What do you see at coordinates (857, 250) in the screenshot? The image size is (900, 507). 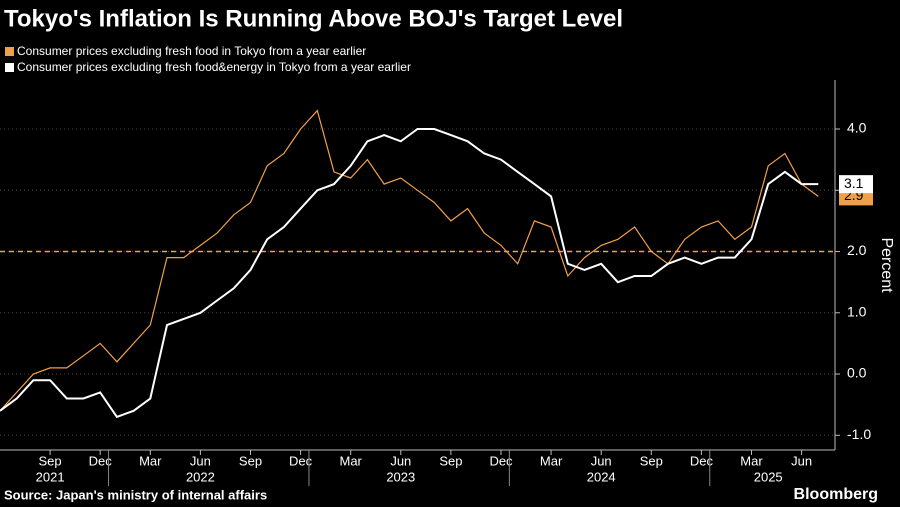 I see `y-tick-label: 2.0` at bounding box center [857, 250].